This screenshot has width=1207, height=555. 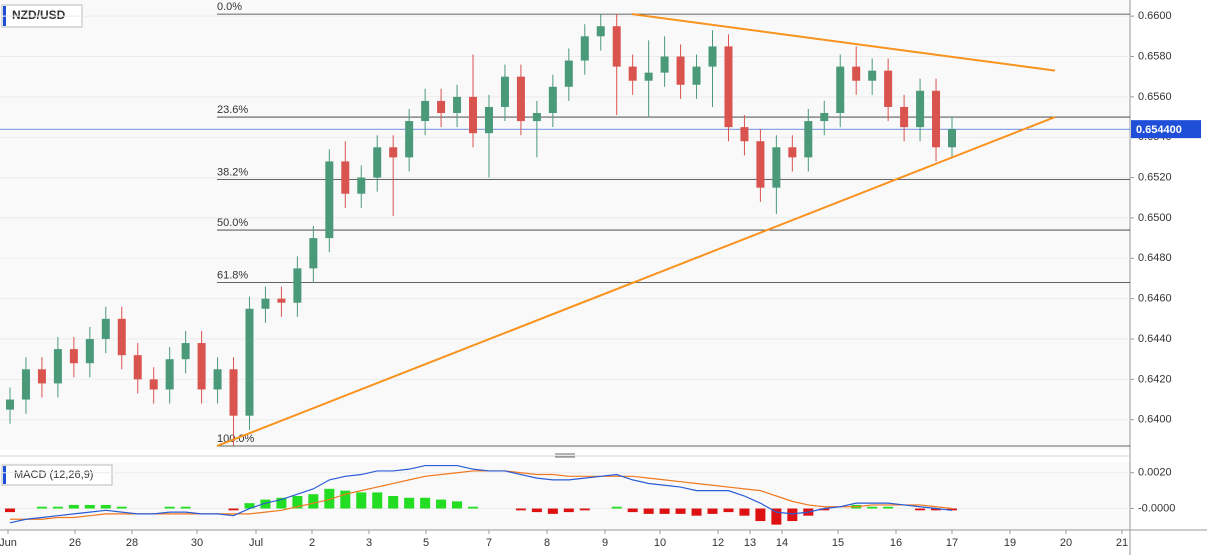 What do you see at coordinates (1155, 339) in the screenshot?
I see `y-tick-label: 0.6440` at bounding box center [1155, 339].